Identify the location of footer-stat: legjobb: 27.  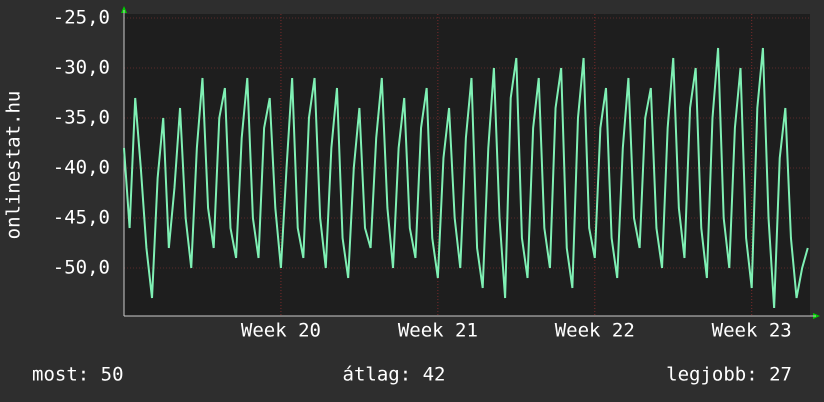
(729, 375).